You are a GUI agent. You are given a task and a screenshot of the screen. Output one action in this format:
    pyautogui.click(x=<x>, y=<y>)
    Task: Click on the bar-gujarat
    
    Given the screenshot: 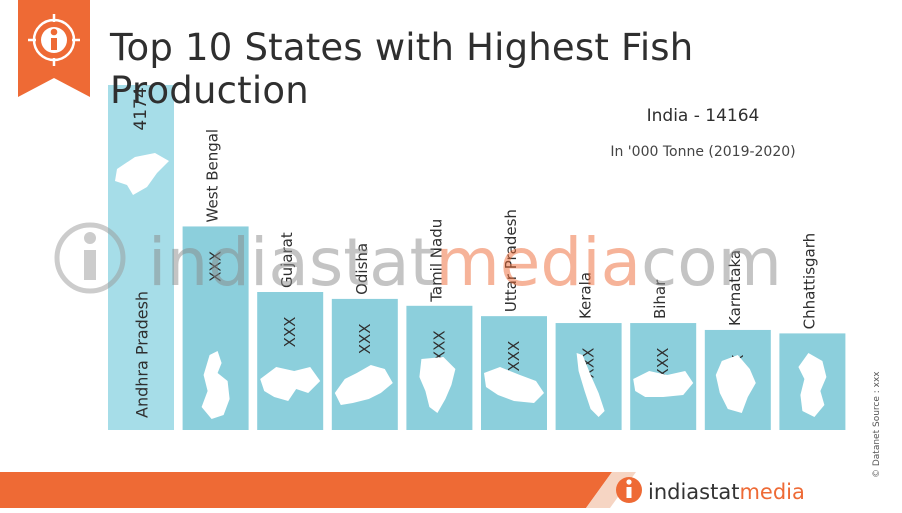 What is the action you would take?
    pyautogui.click(x=290, y=361)
    